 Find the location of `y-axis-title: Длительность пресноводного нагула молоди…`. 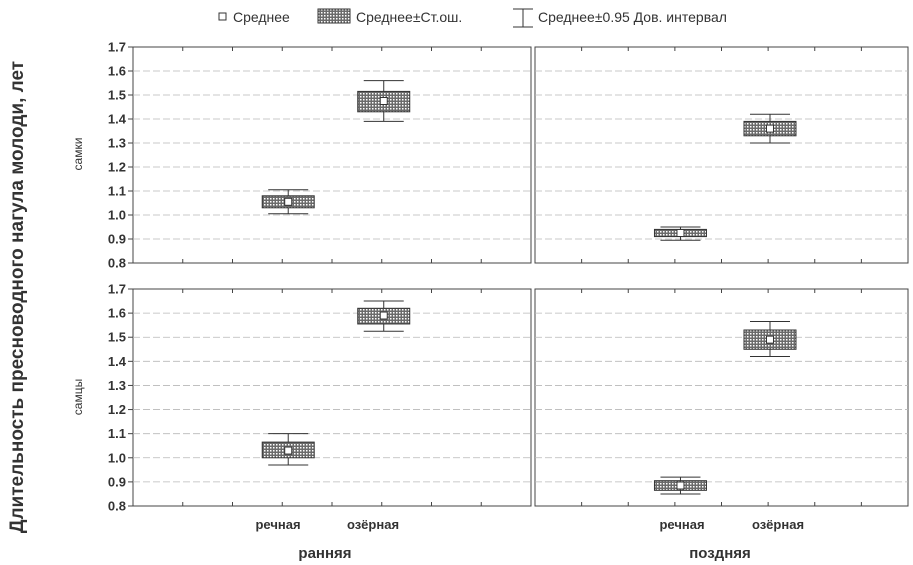

y-axis-title: Длительность пресноводного нагула молоди… is located at coordinates (17, 297).